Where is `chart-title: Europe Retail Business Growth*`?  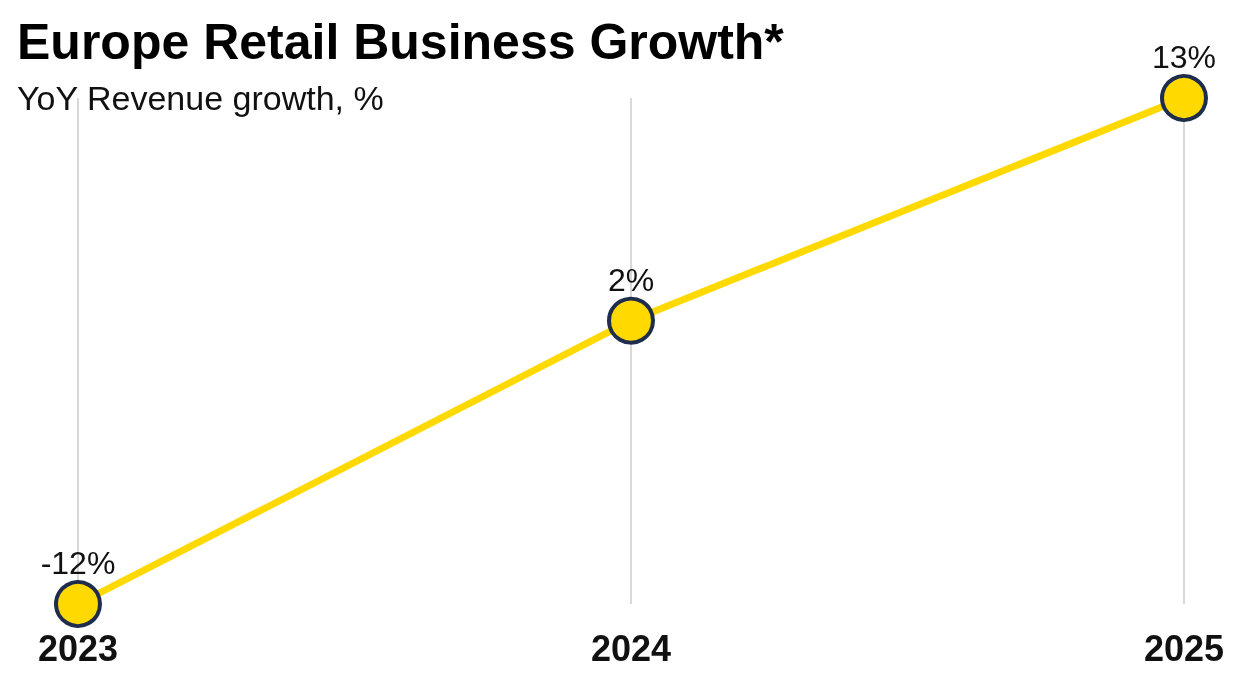 chart-title: Europe Retail Business Growth* is located at coordinates (401, 42).